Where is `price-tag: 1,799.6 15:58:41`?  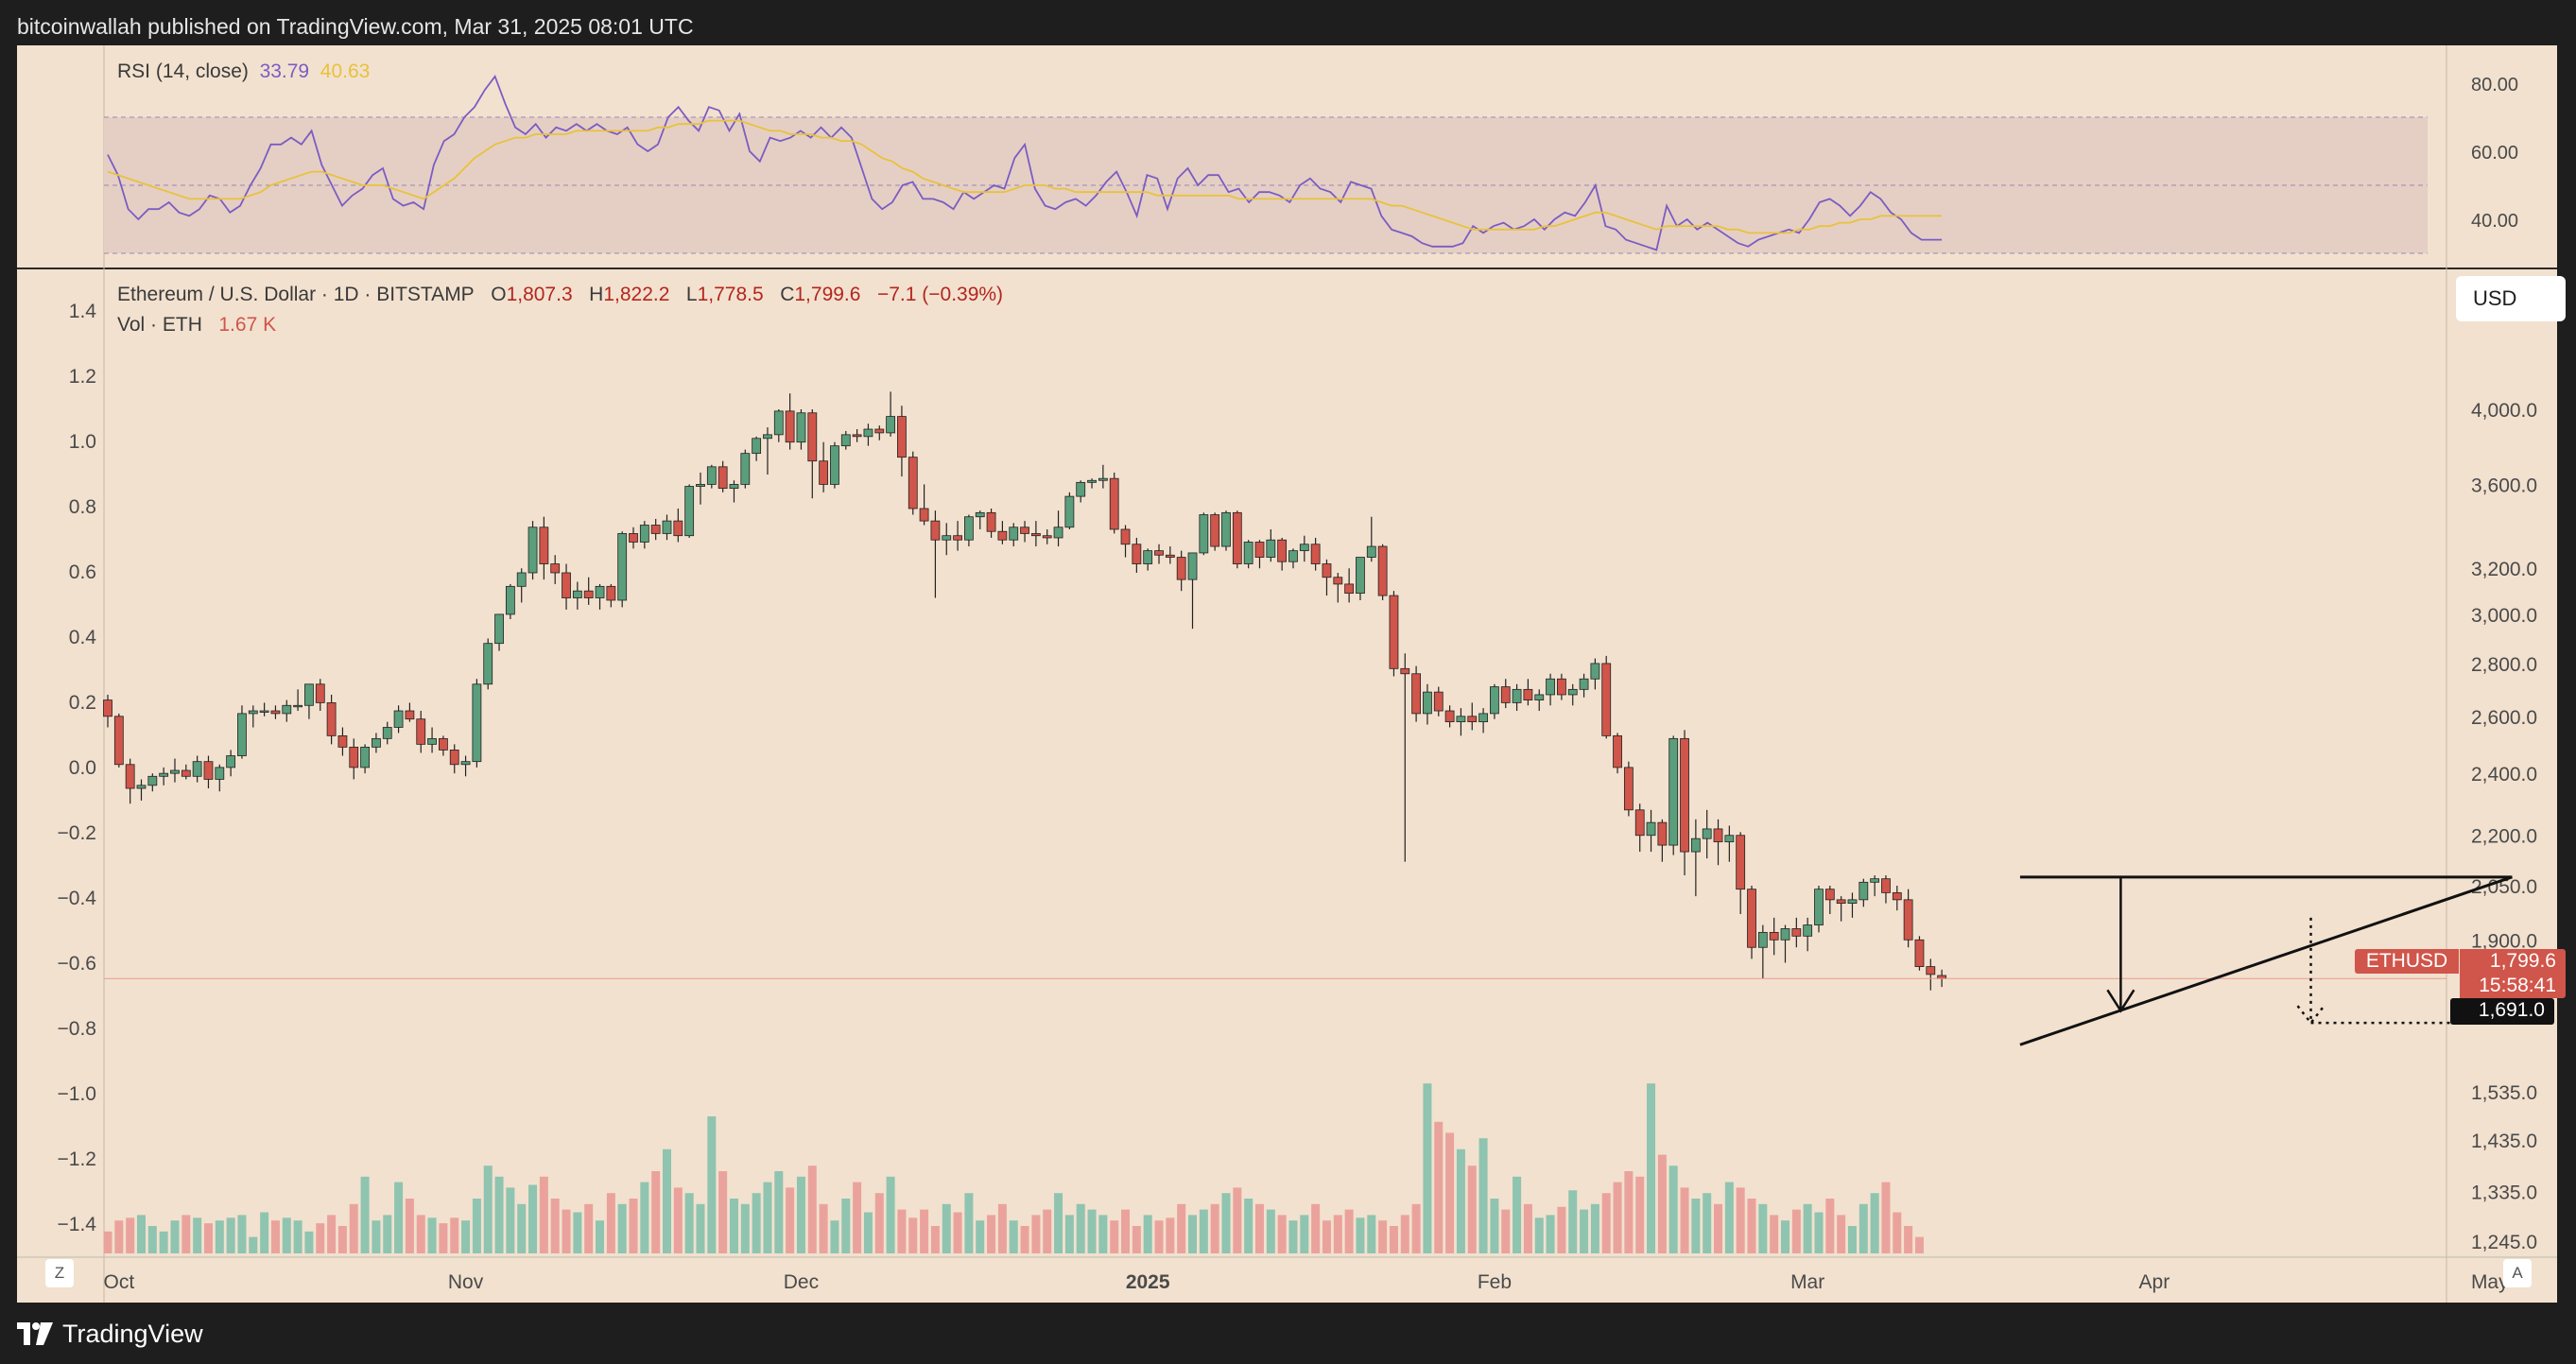
price-tag: 1,799.6 15:58:41 is located at coordinates (2513, 973).